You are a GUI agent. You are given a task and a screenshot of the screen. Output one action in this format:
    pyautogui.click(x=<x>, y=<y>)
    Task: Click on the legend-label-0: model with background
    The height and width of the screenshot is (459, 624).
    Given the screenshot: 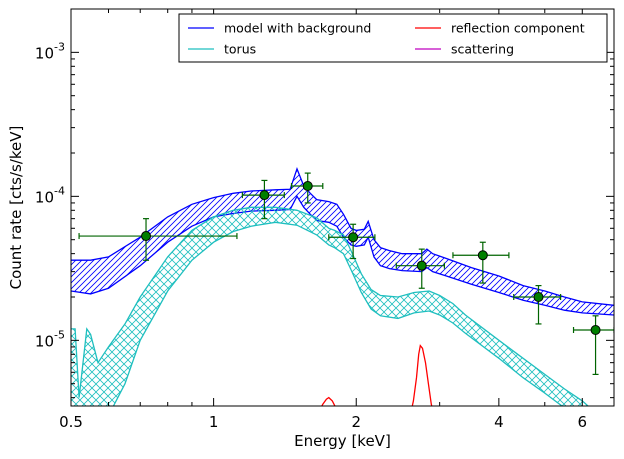 What is the action you would take?
    pyautogui.click(x=297, y=28)
    